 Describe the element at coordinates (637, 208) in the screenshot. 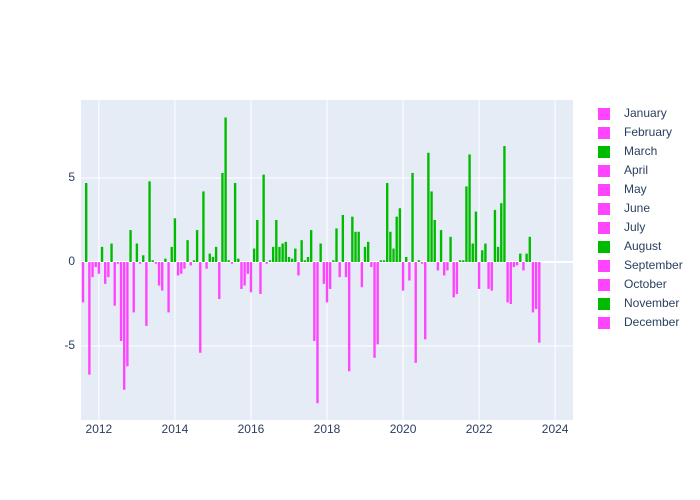

I see `legend-label: June` at that location.